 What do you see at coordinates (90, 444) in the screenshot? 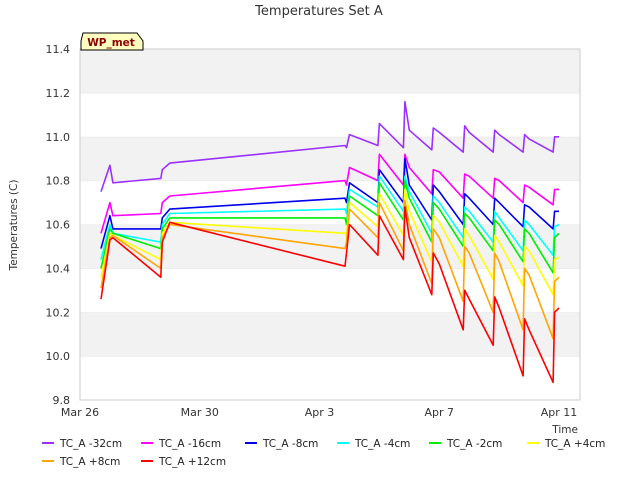
I see `legend-label: TC_A -32cm` at bounding box center [90, 444].